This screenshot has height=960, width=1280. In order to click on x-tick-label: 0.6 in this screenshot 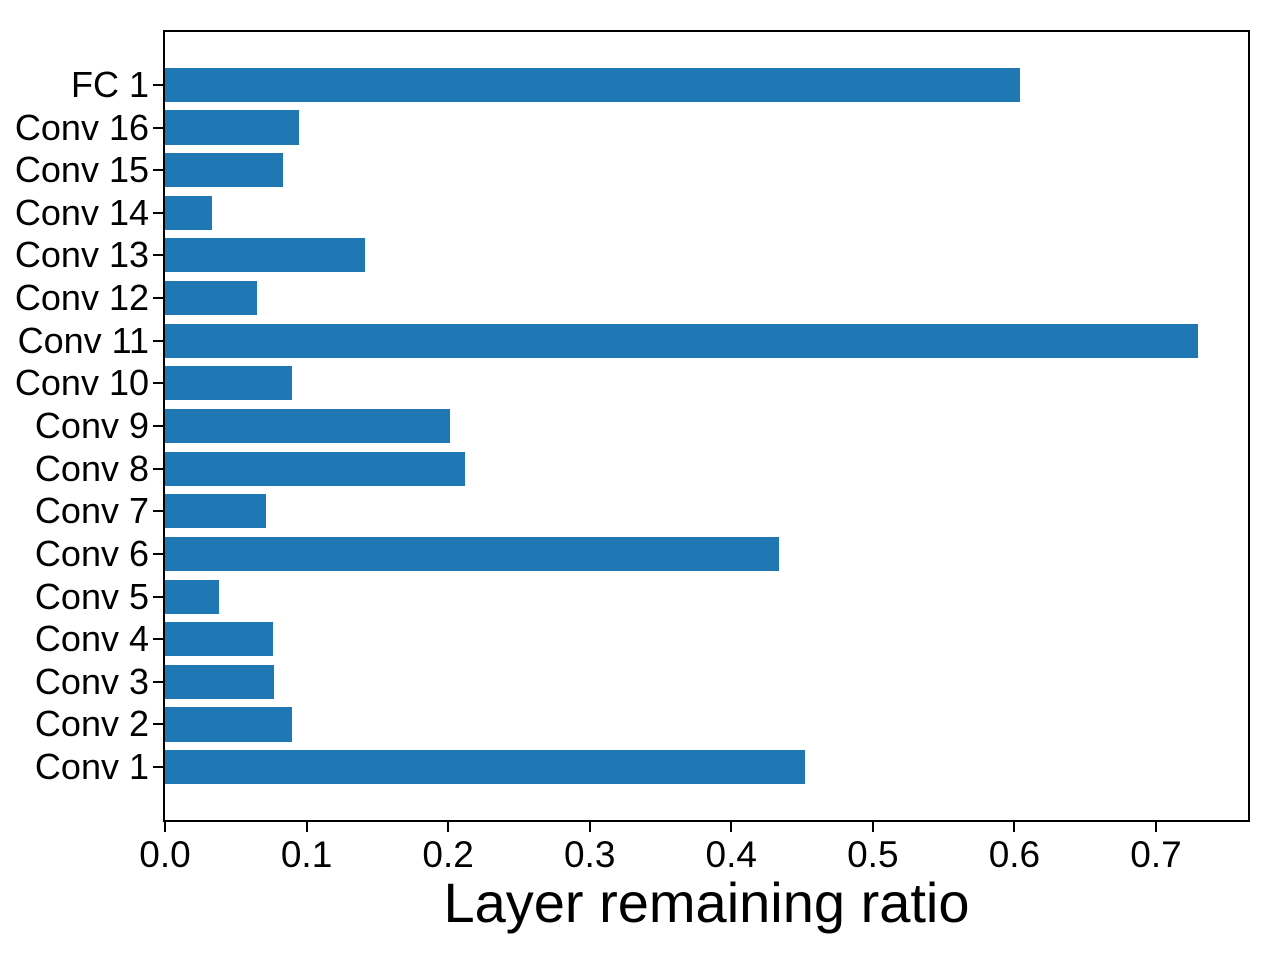, I will do `click(1014, 854)`.